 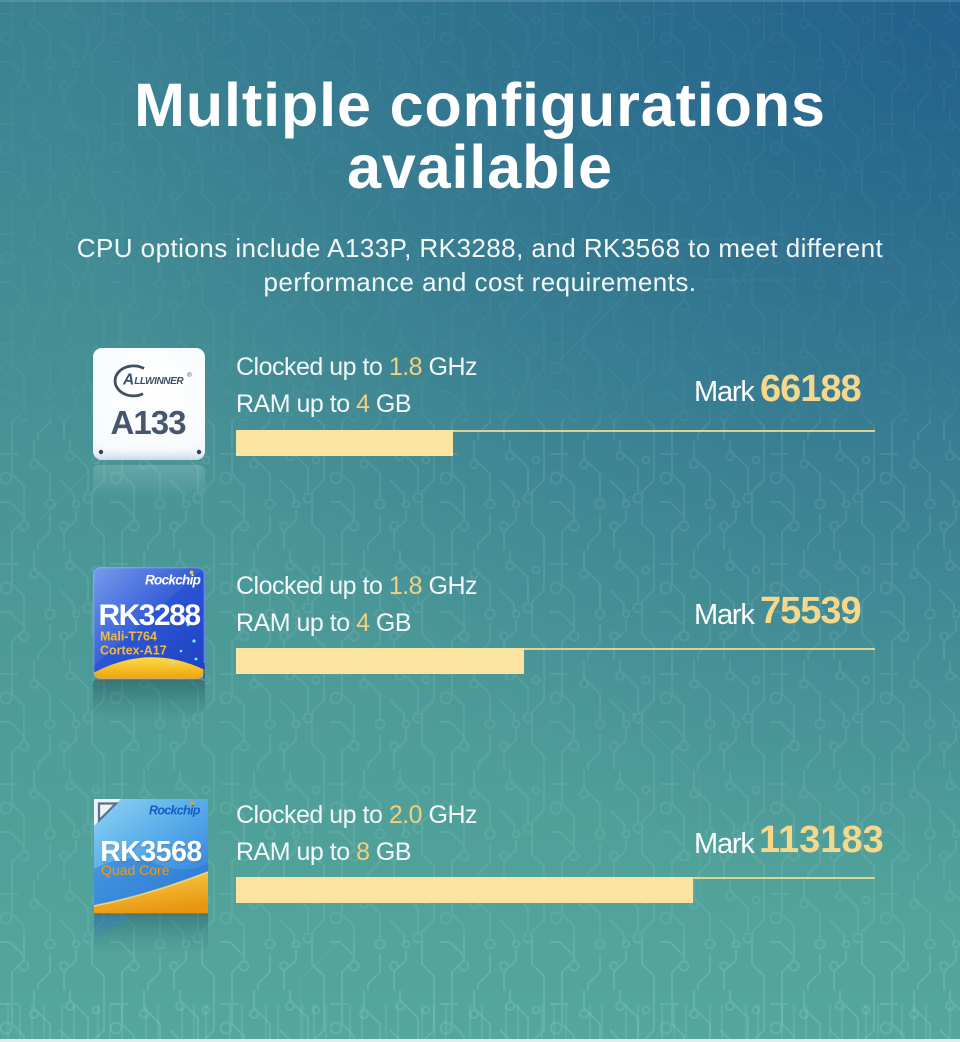 I want to click on svg-text: LLWINNER, so click(x=159, y=381).